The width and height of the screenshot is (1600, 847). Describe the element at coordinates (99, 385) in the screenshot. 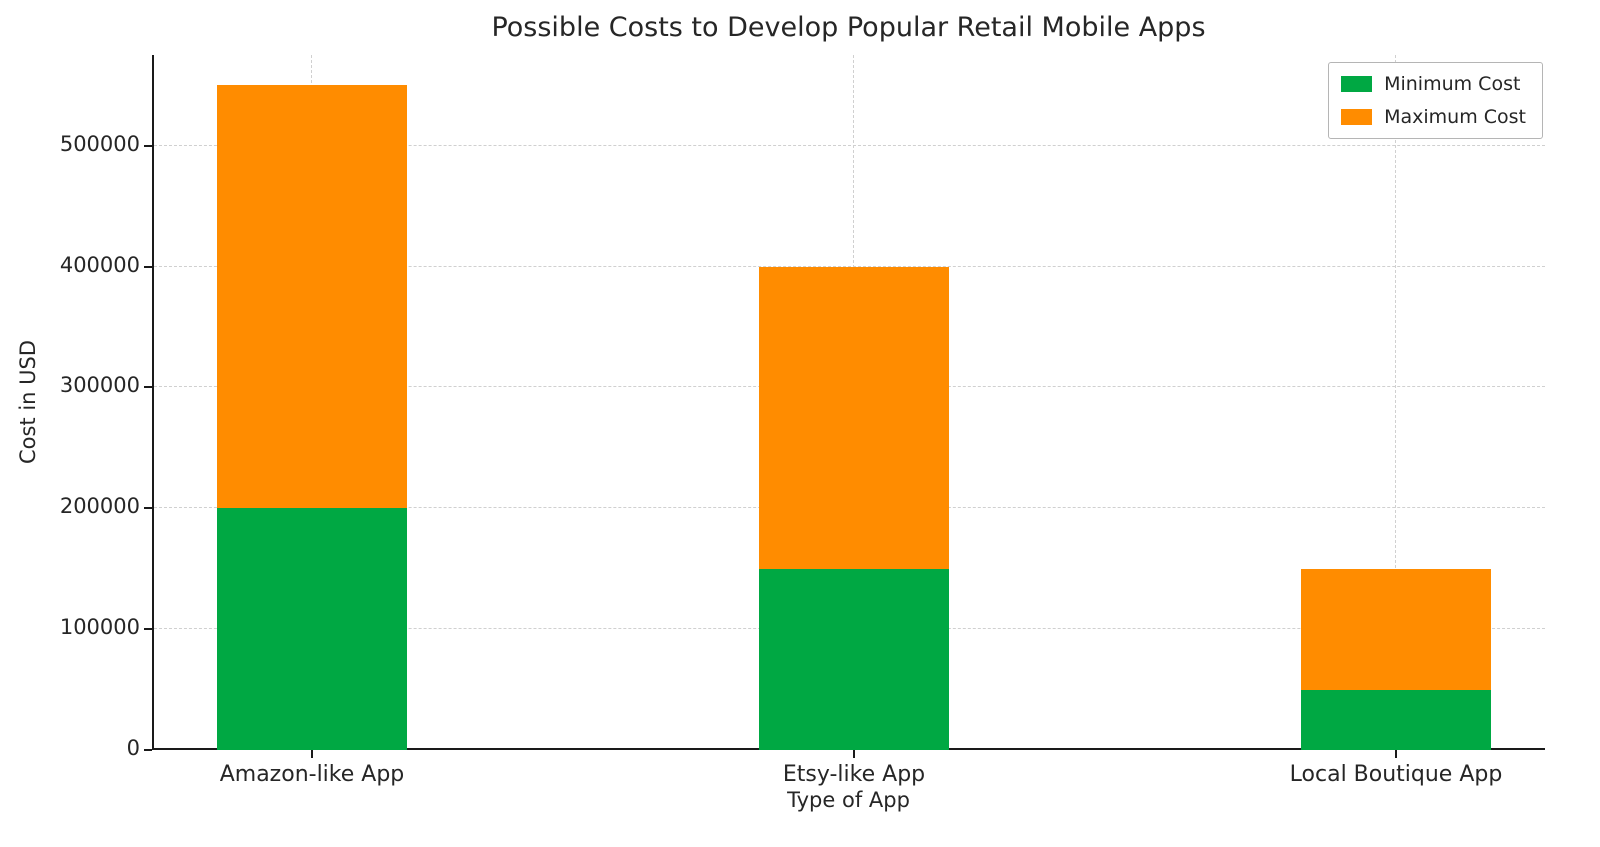

I see `y-tick-label: 300000` at that location.